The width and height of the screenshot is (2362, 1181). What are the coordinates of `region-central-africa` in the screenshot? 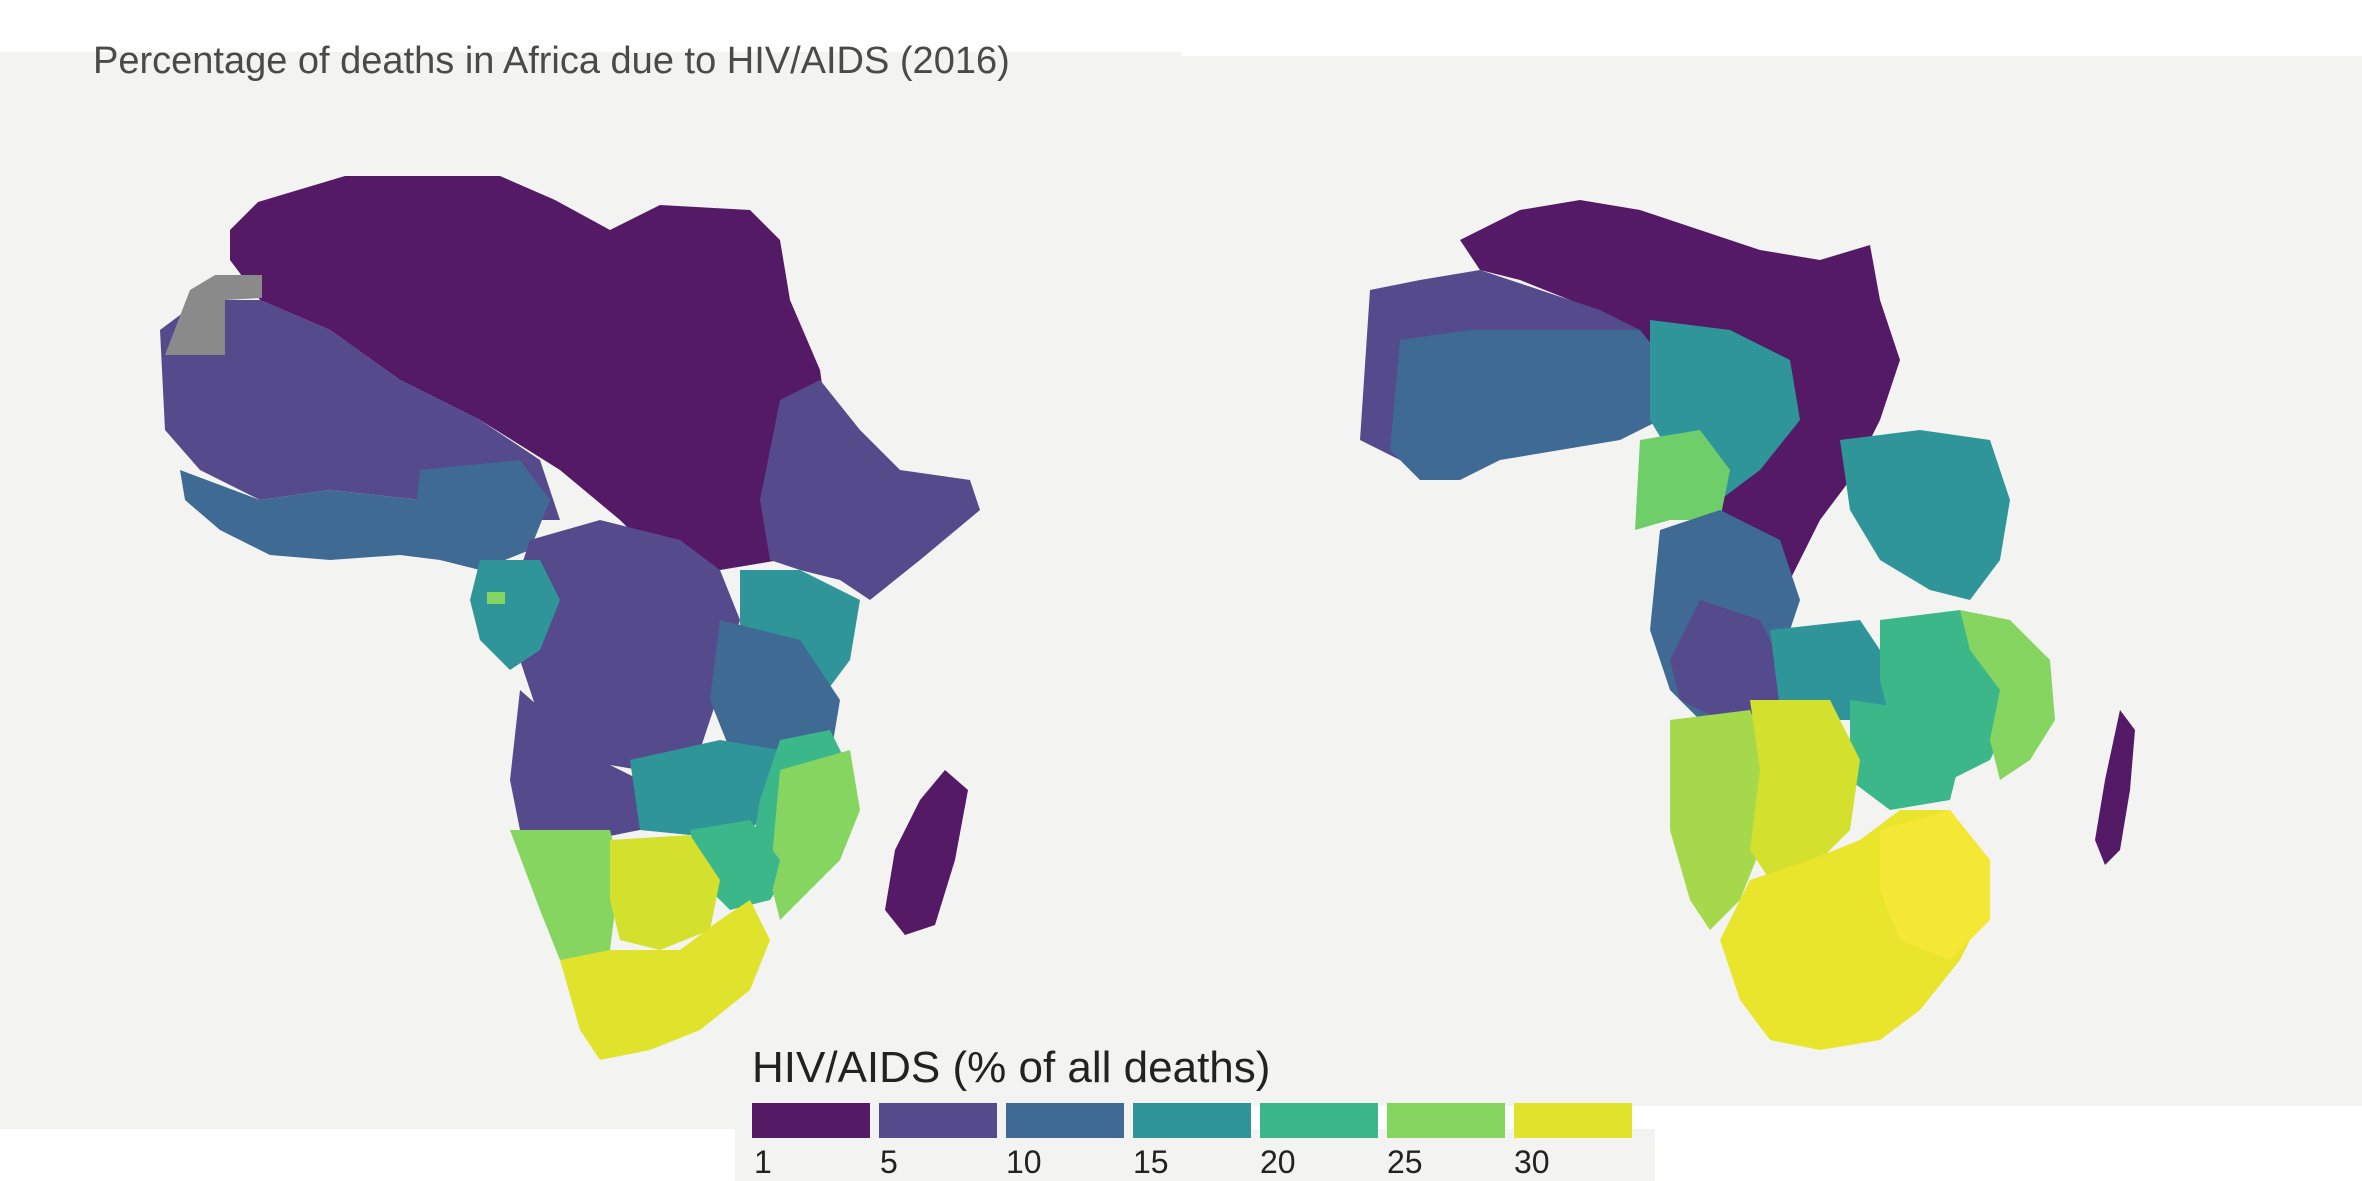 It's located at (625, 645).